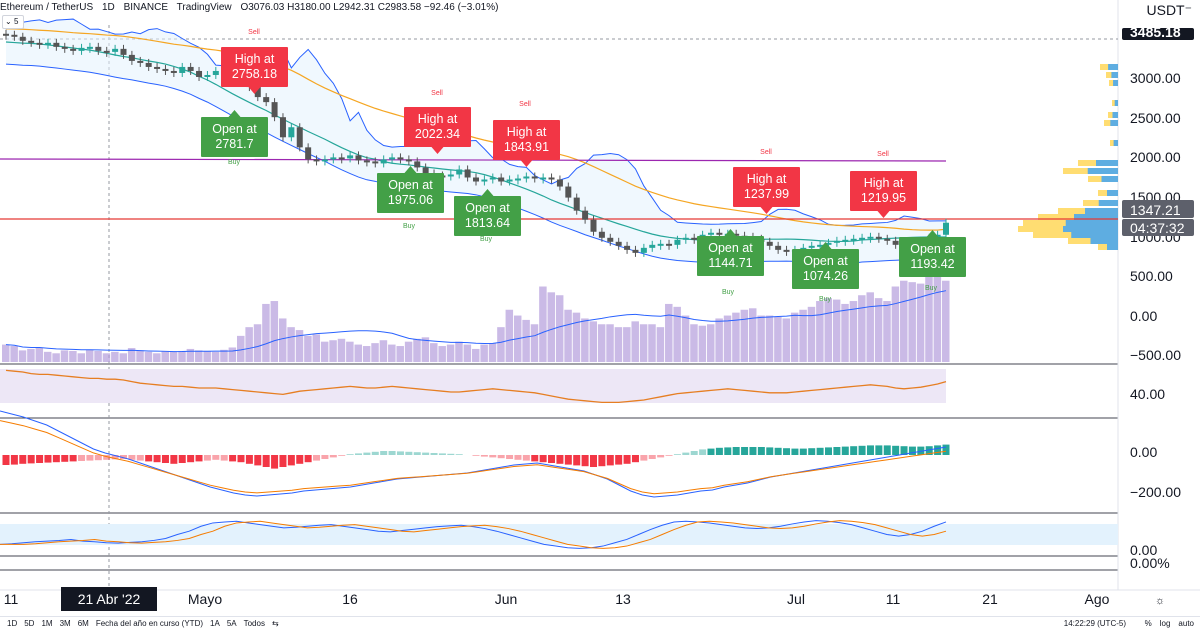  I want to click on range-button-6: 1A, so click(215, 623).